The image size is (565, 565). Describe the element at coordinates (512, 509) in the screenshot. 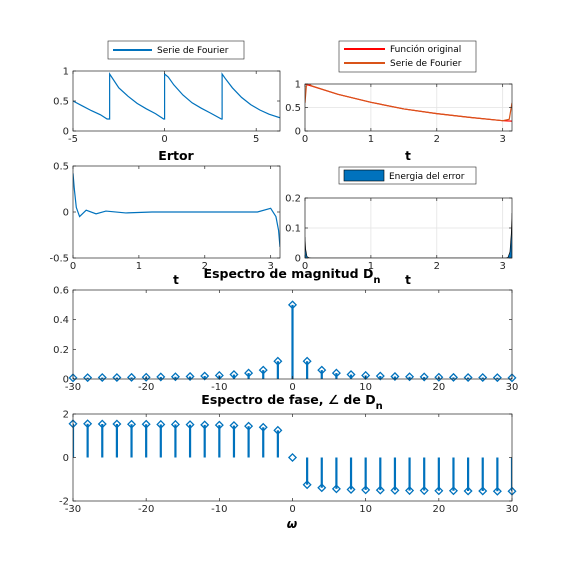

I see `ax6-xtick-label-6: 30` at that location.